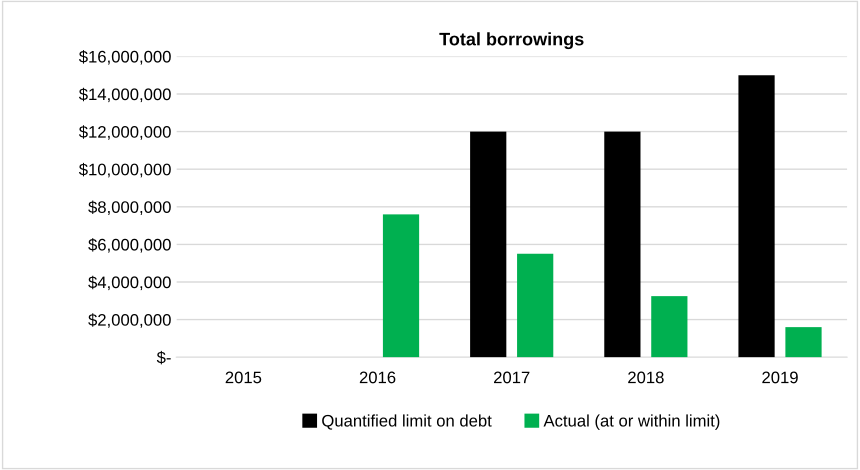 The height and width of the screenshot is (470, 860). Describe the element at coordinates (407, 422) in the screenshot. I see `legend-label: Quantified limit on debt` at that location.